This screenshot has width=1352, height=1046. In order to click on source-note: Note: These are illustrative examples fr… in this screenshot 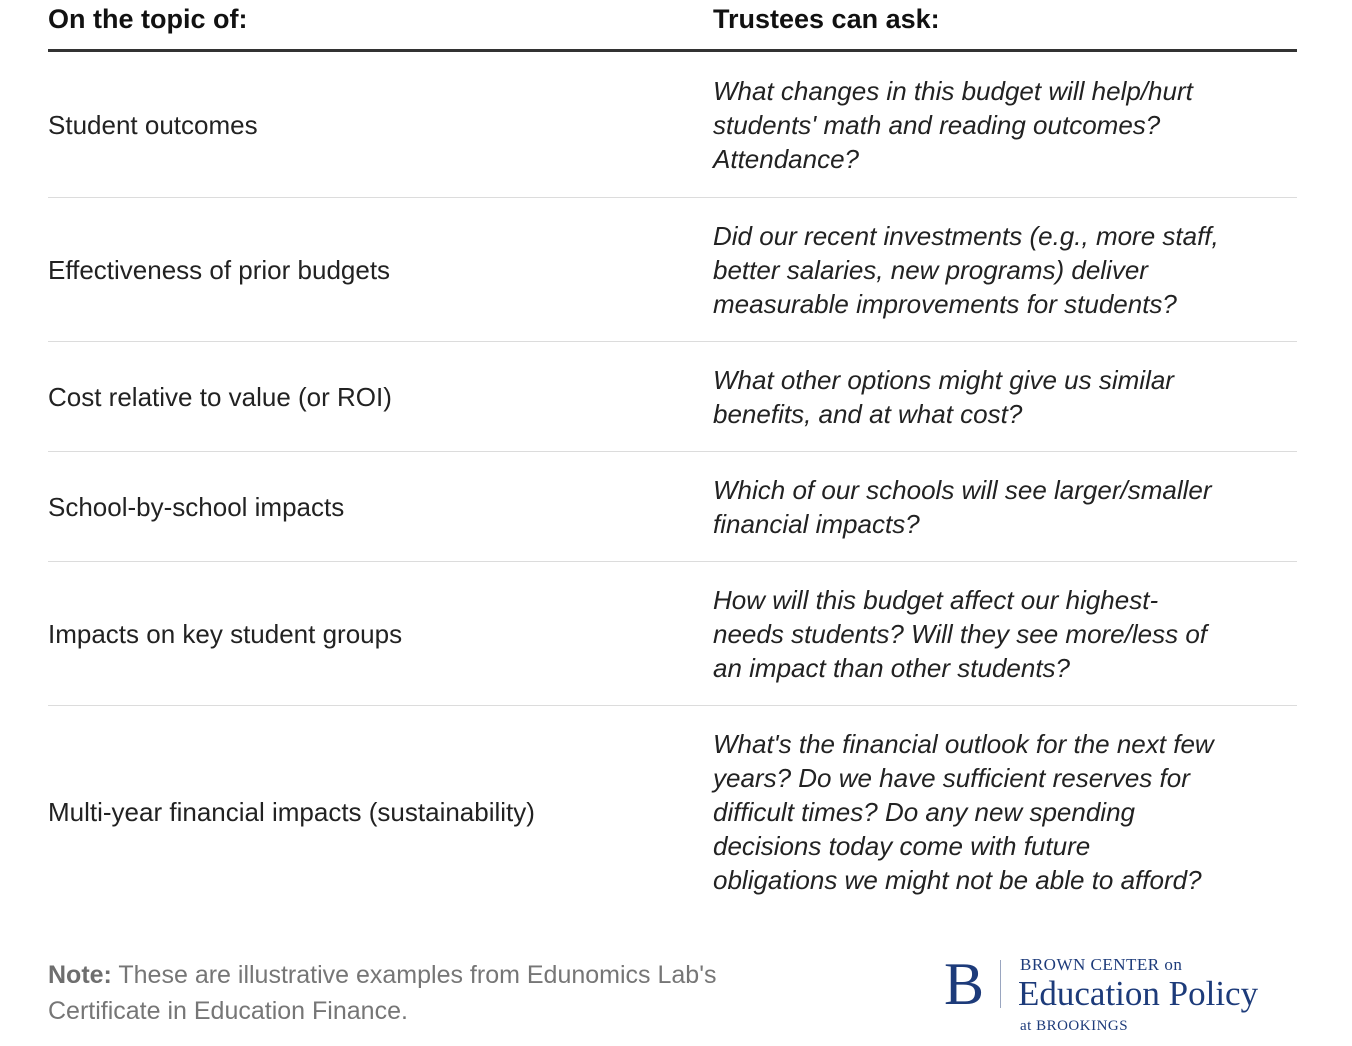, I will do `click(448, 993)`.